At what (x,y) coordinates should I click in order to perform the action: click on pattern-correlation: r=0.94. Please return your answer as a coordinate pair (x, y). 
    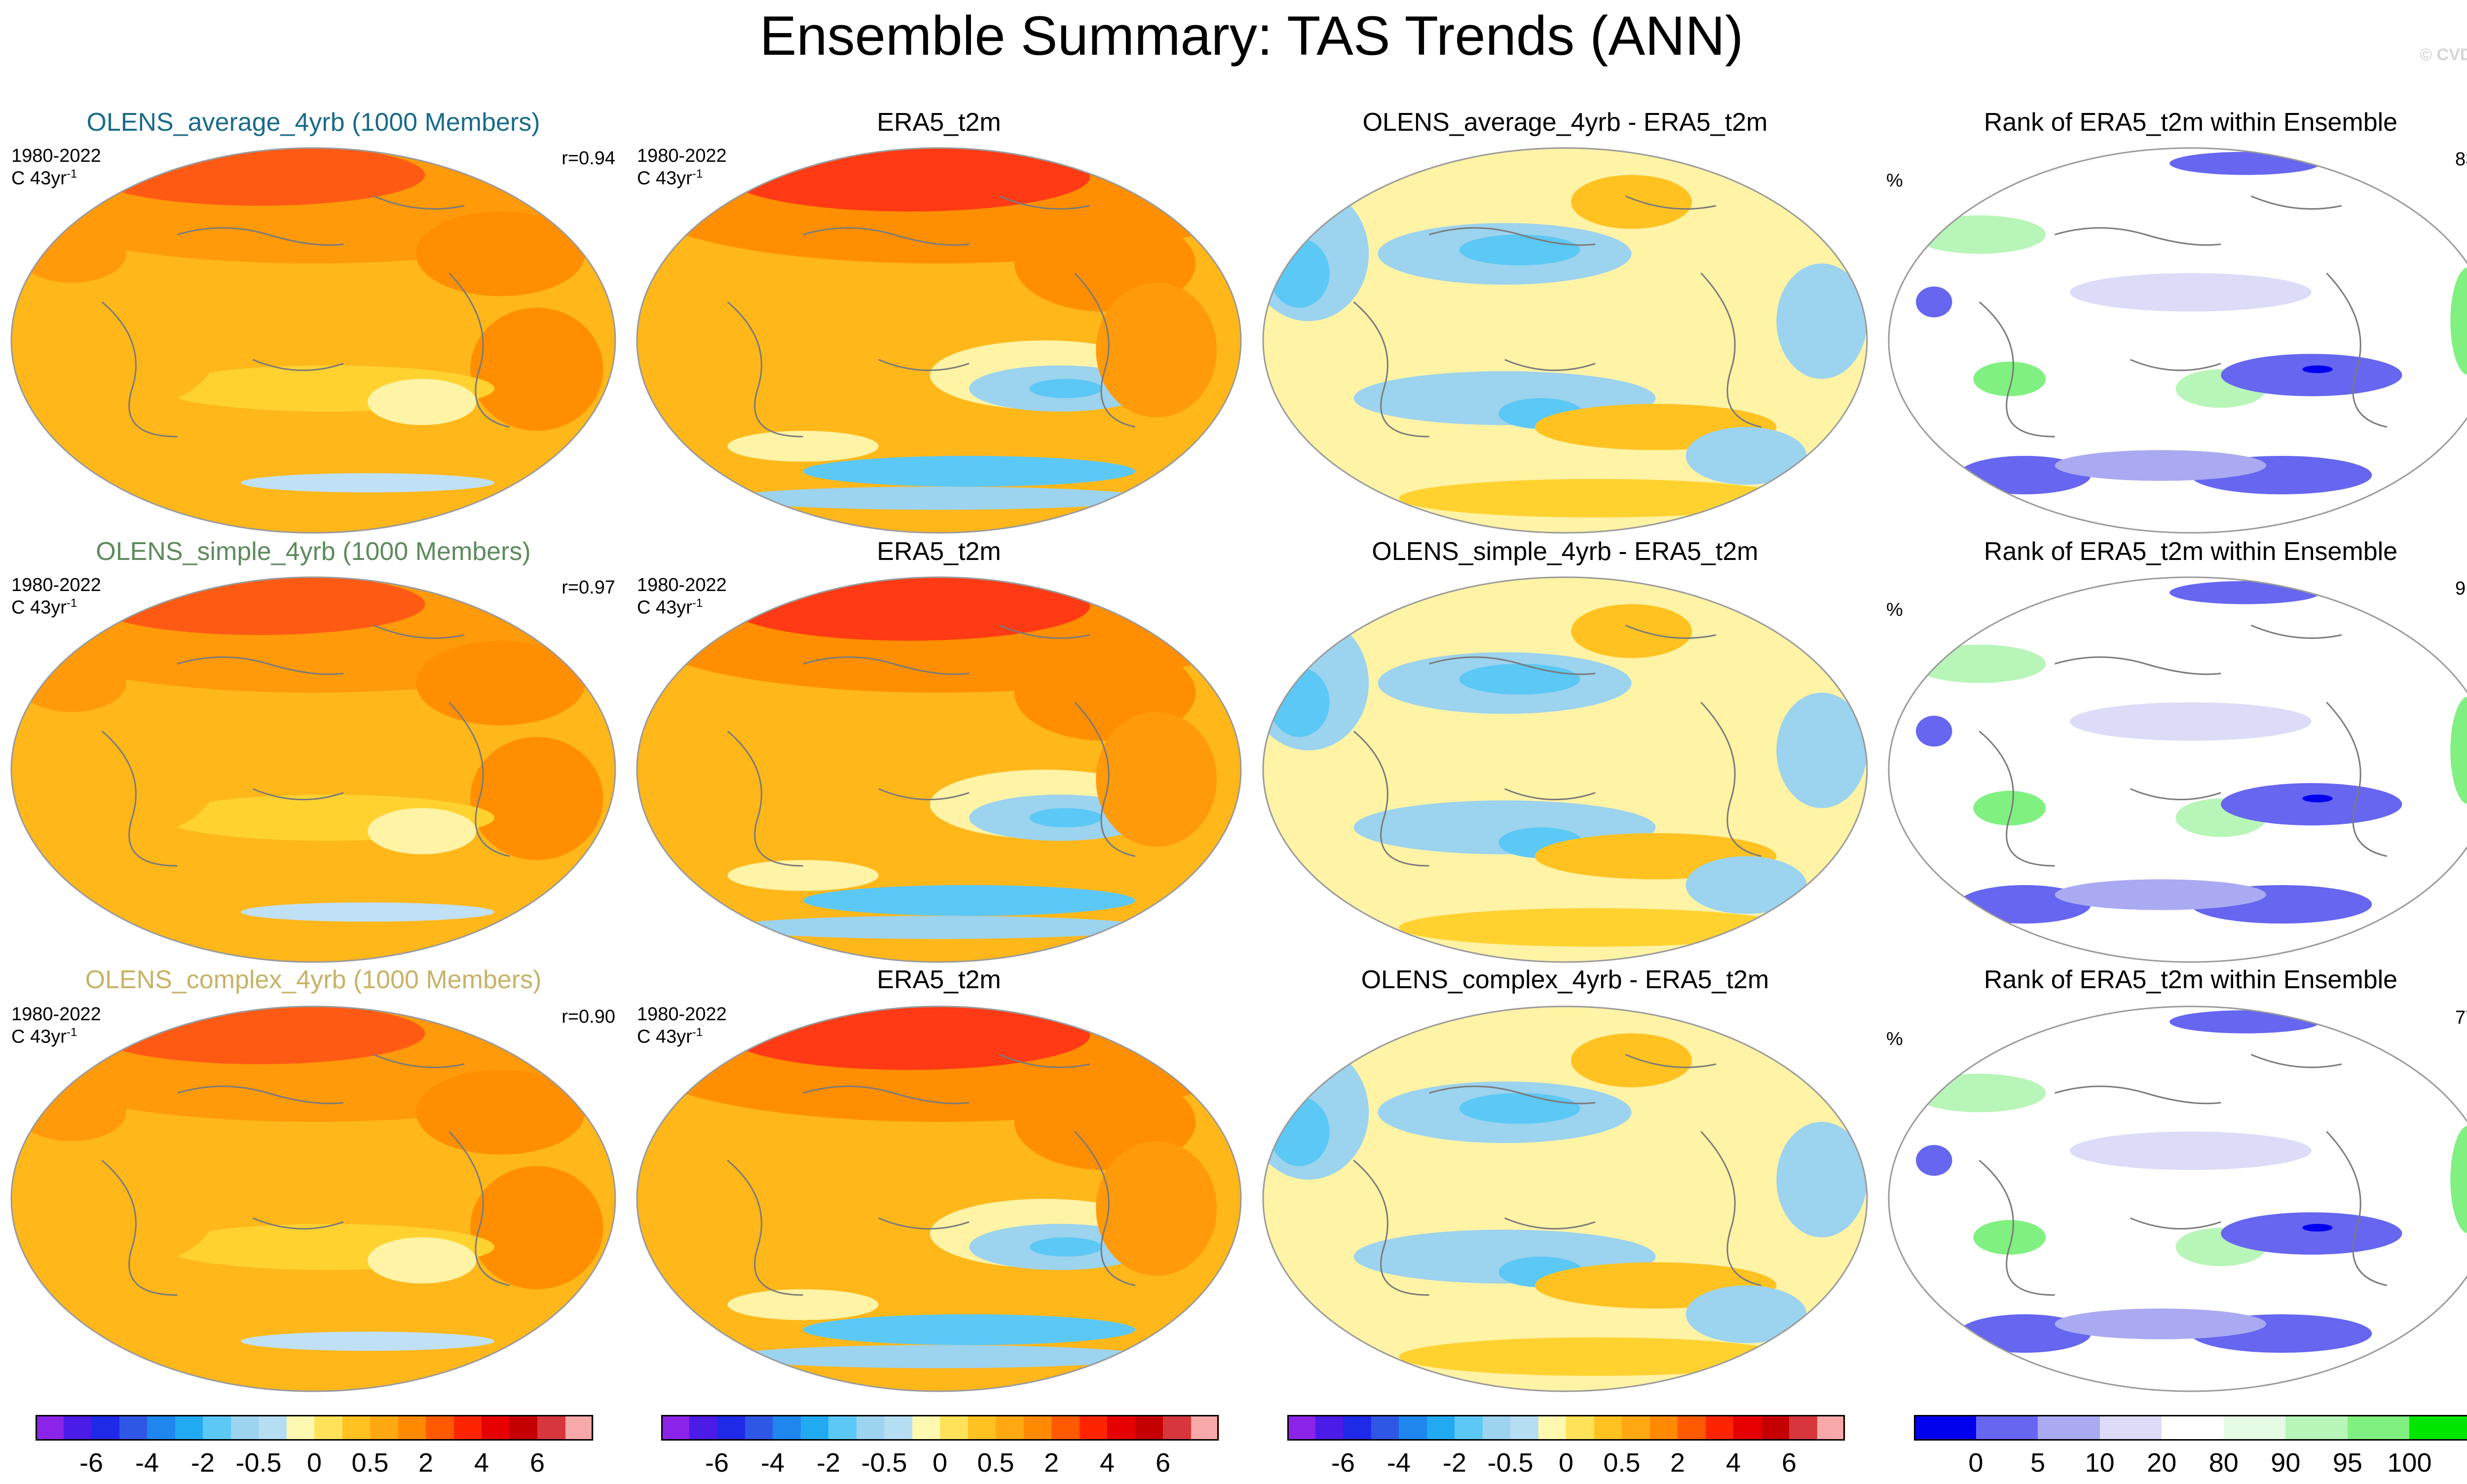
    Looking at the image, I should click on (588, 158).